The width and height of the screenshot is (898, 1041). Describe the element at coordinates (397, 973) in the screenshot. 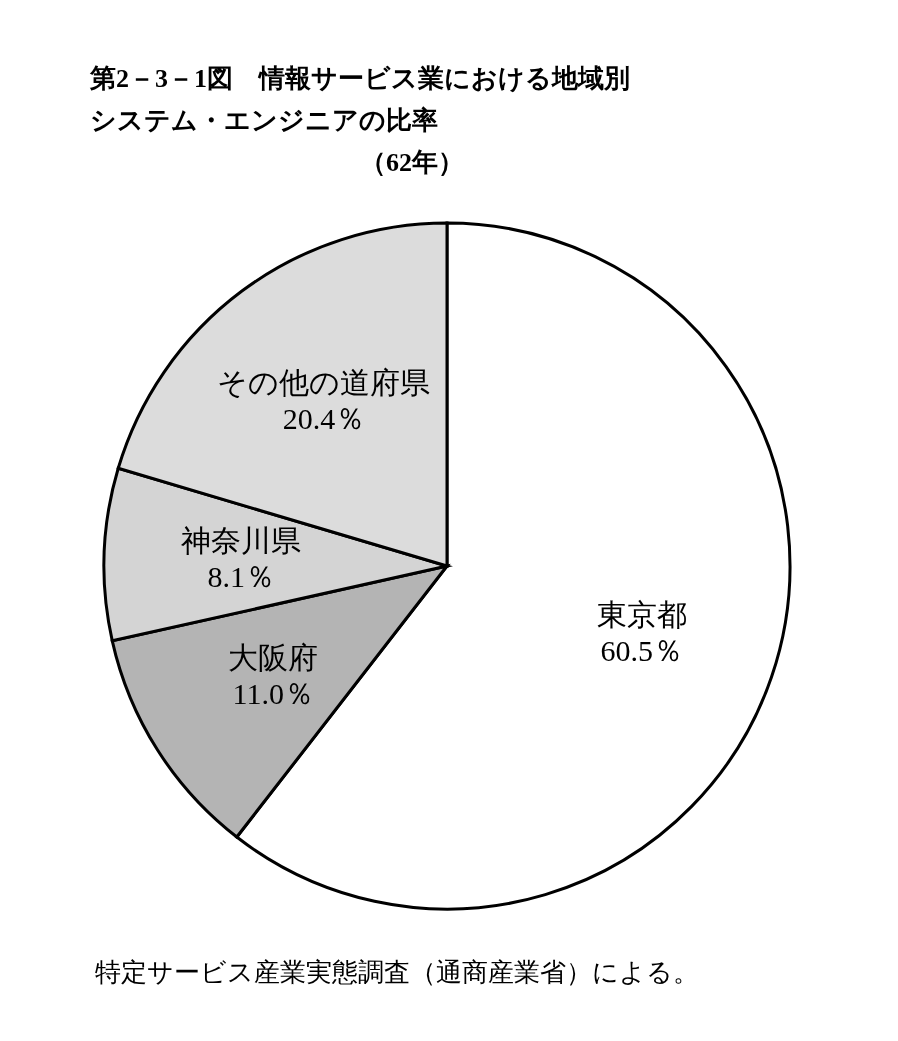

I see `text: 特定サービス産業実態調査（通商産業省）による。` at that location.